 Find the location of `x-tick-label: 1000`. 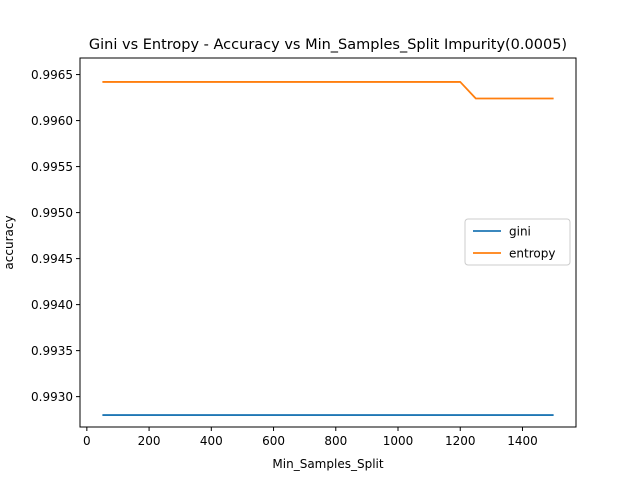

x-tick-label: 1000 is located at coordinates (398, 441).